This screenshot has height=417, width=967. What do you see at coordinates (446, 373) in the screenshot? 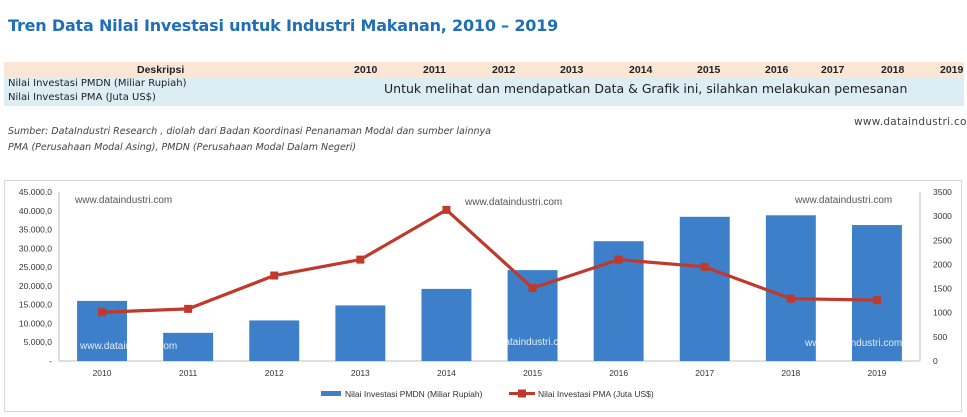
I see `x-tick-label: 2014` at bounding box center [446, 373].